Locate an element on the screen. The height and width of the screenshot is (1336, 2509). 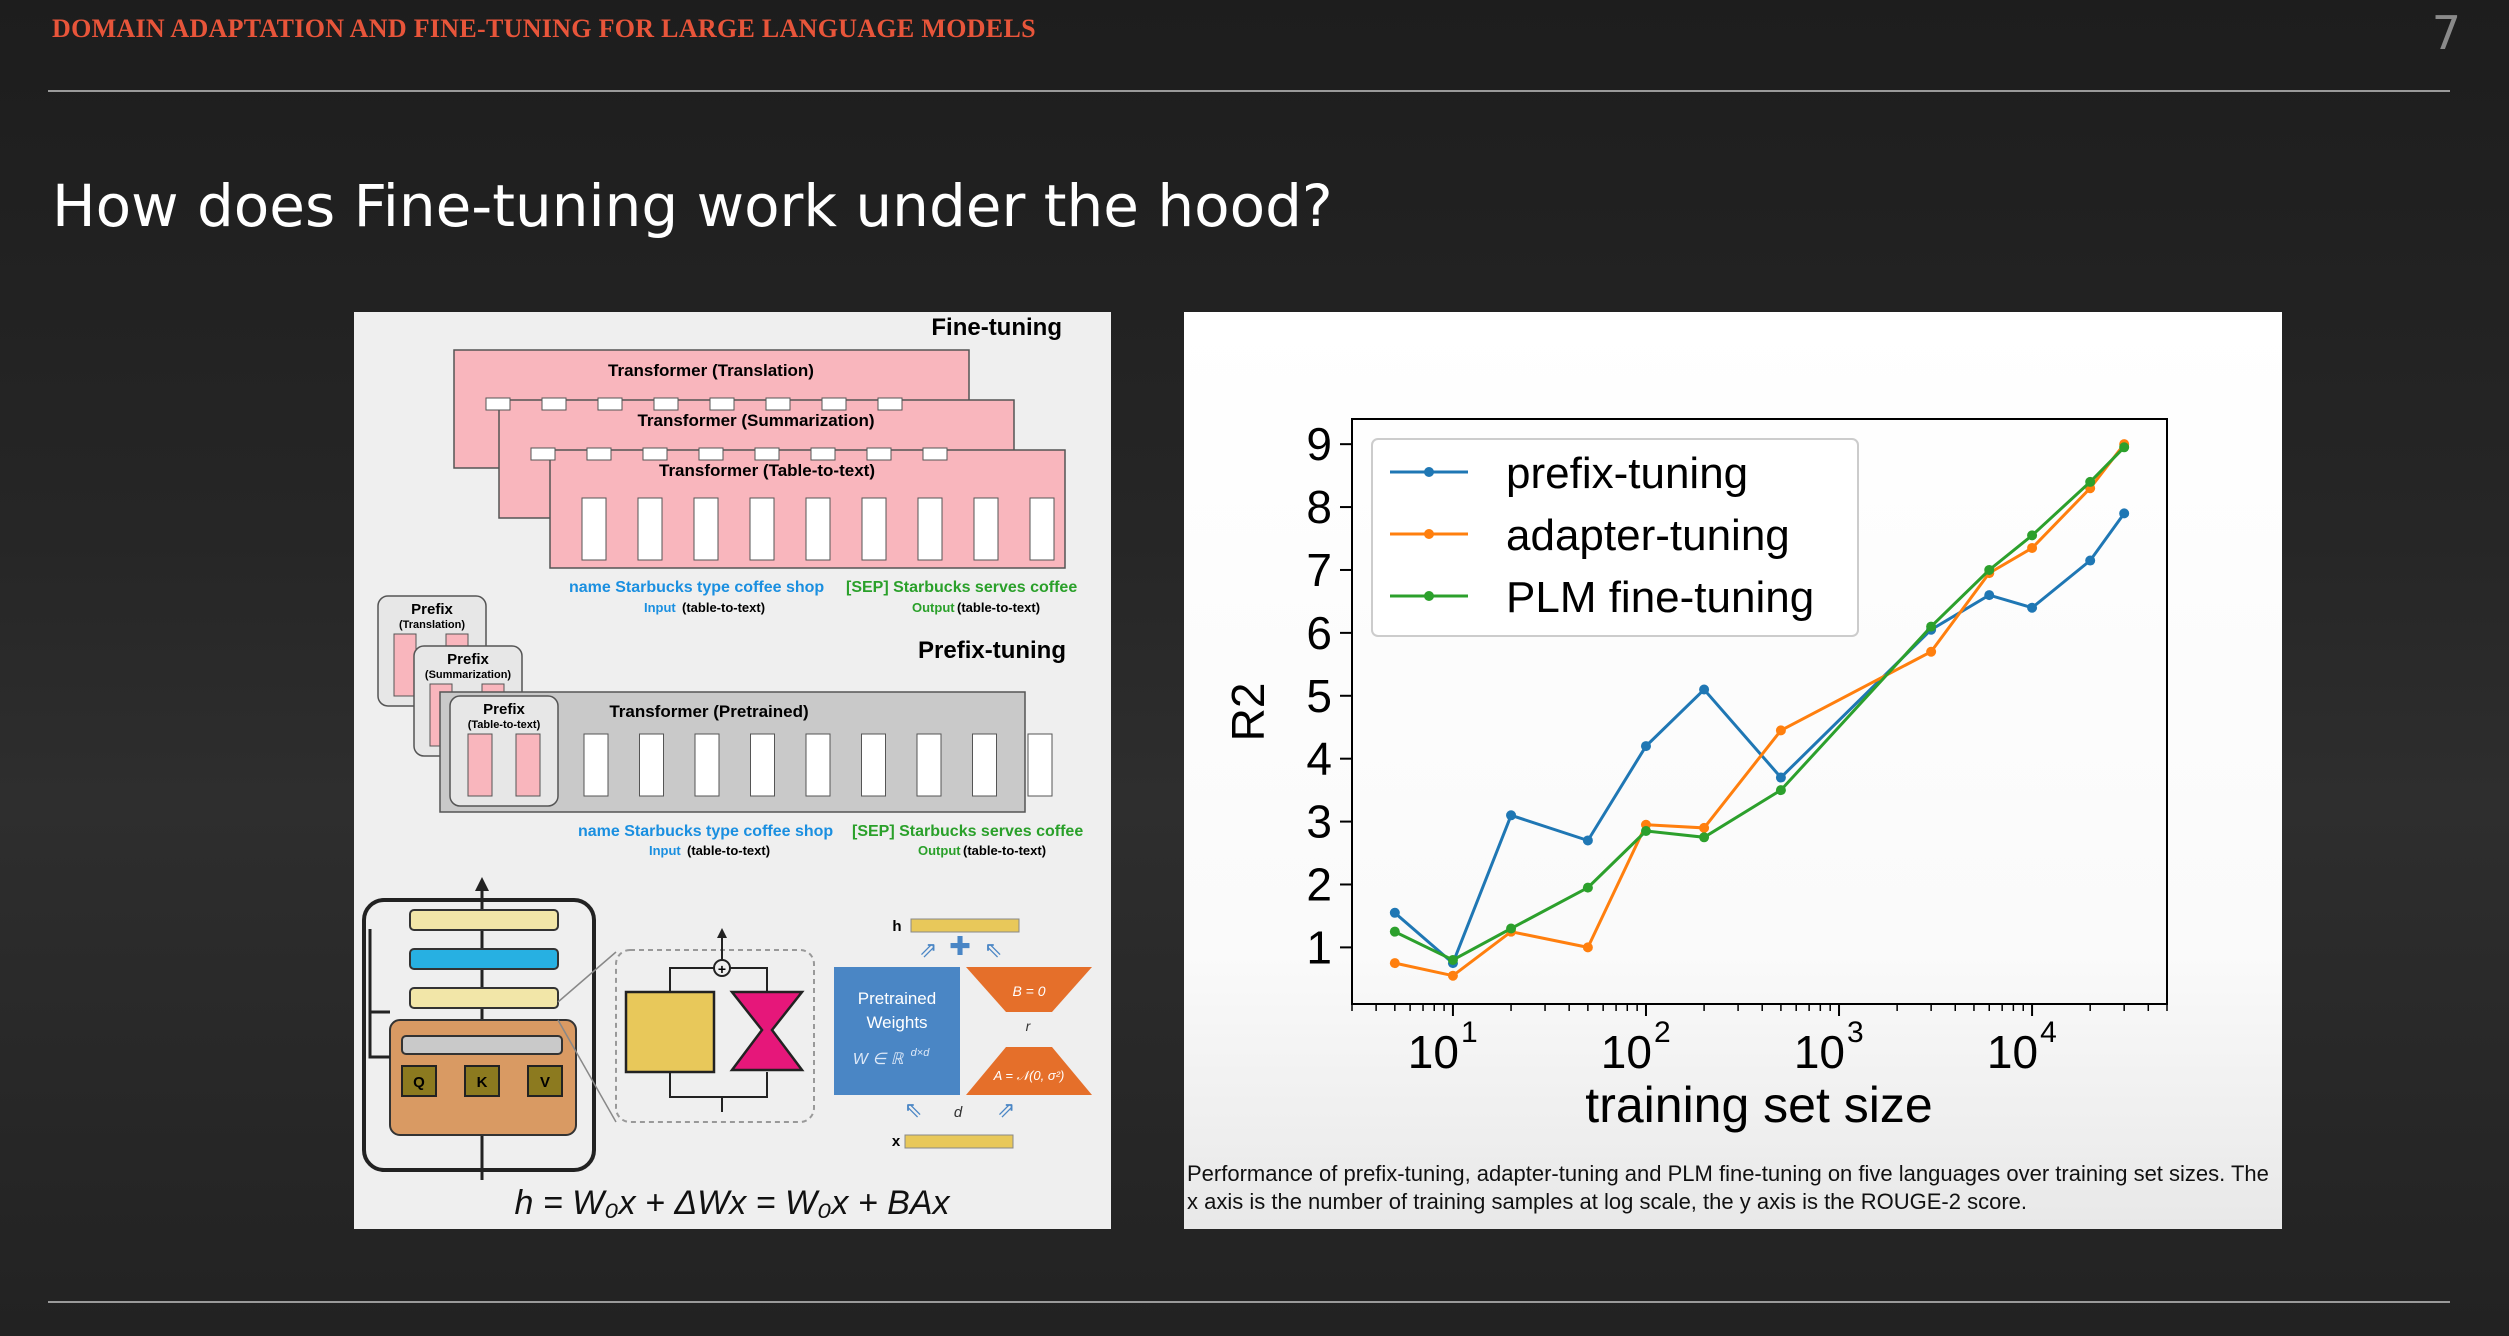
lora-x-label: x is located at coordinates (896, 1141).